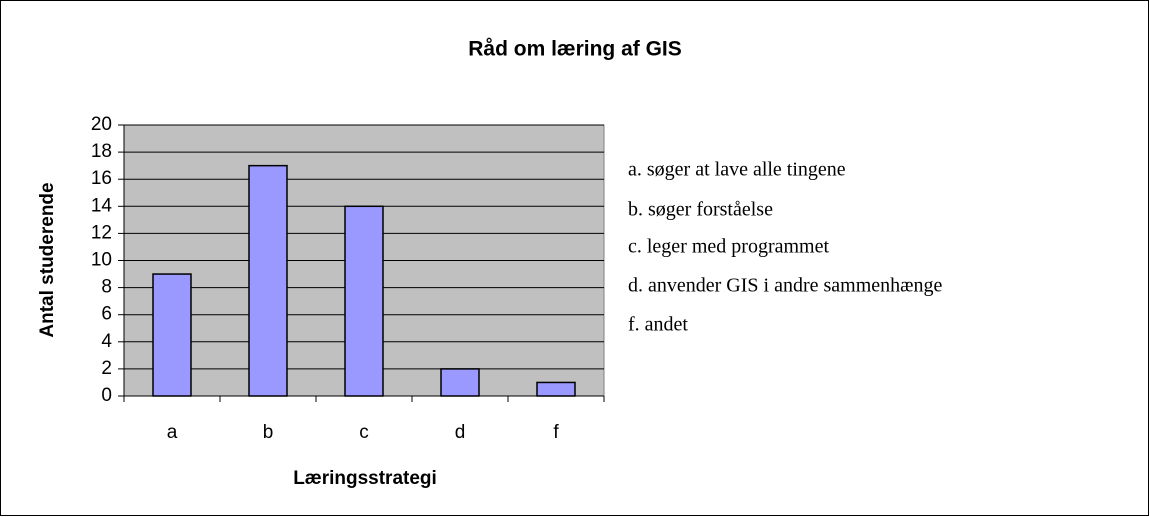  Describe the element at coordinates (700, 210) in the screenshot. I see `annotation: b. søger forståelse` at that location.